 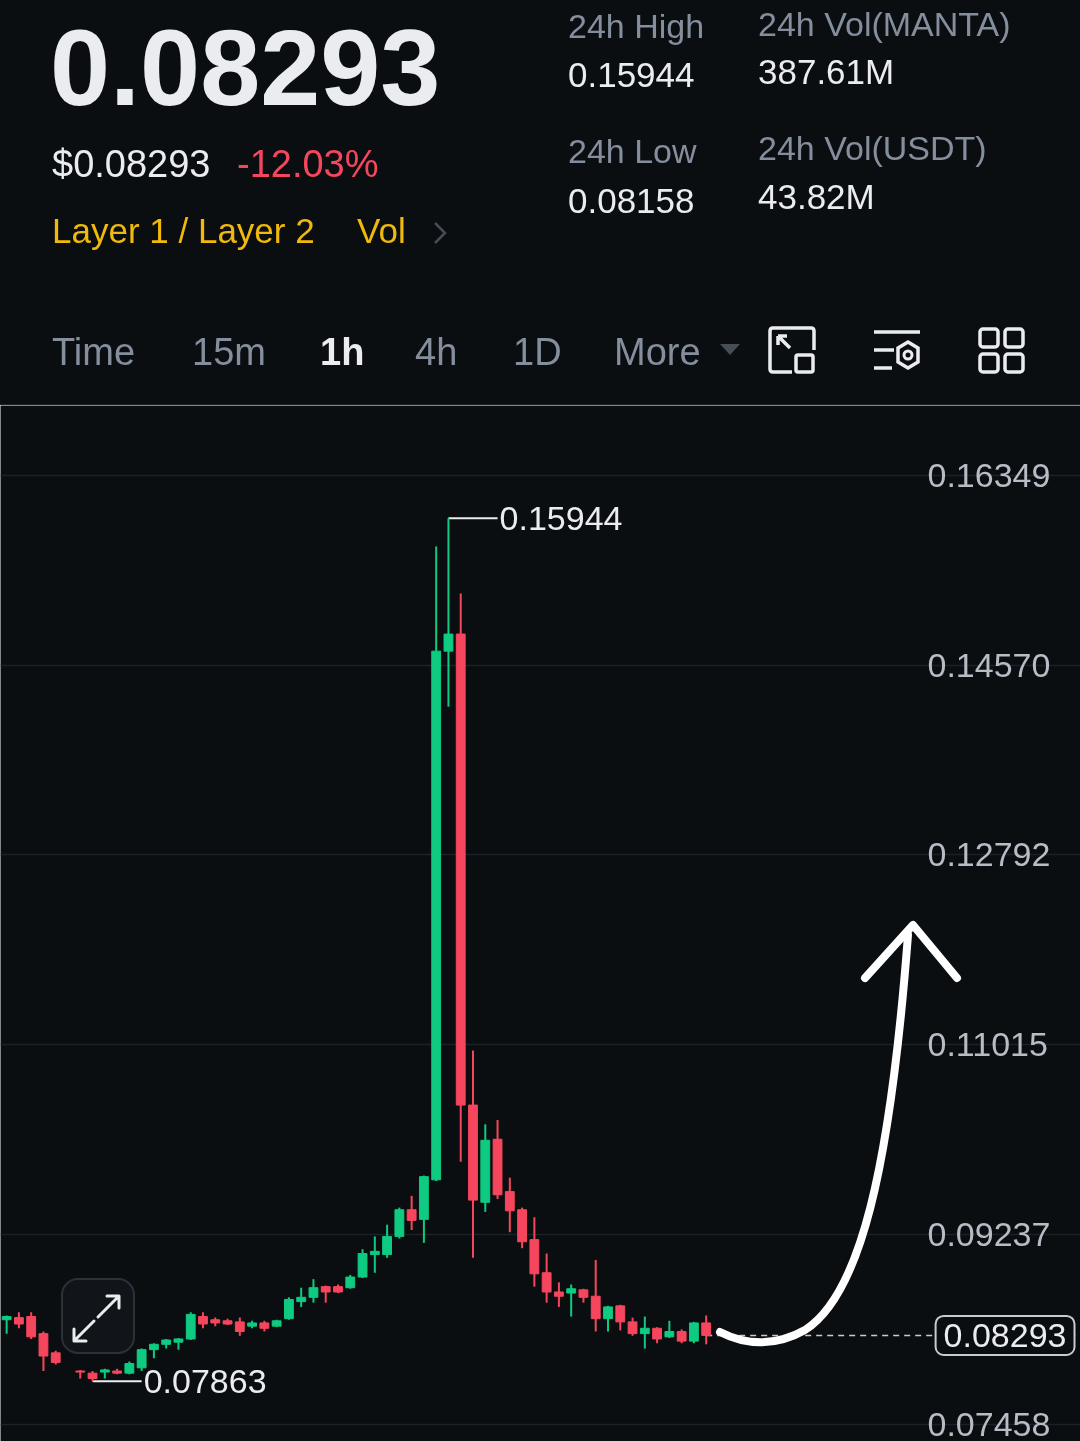 I want to click on ref-line-label: 0.08293, so click(x=1005, y=1334).